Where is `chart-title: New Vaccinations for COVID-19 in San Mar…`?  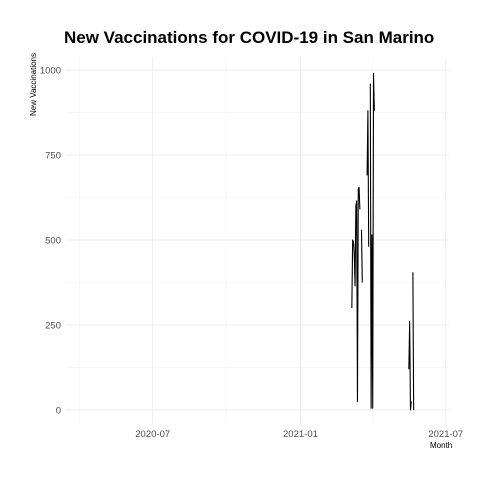
chart-title: New Vaccinations for COVID-19 in San Mar… is located at coordinates (249, 37).